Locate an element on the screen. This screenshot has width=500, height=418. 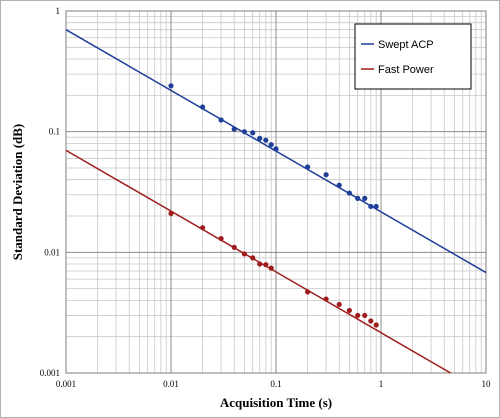
legend-label-fast-power: Fast Power is located at coordinates (406, 70).